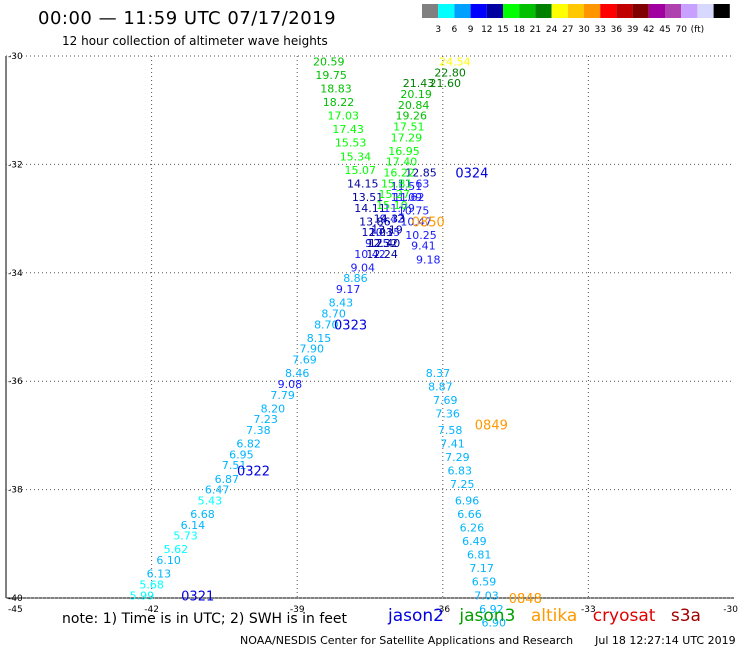  Describe the element at coordinates (341, 303) in the screenshot. I see `wave-height-value: 8.43` at that location.